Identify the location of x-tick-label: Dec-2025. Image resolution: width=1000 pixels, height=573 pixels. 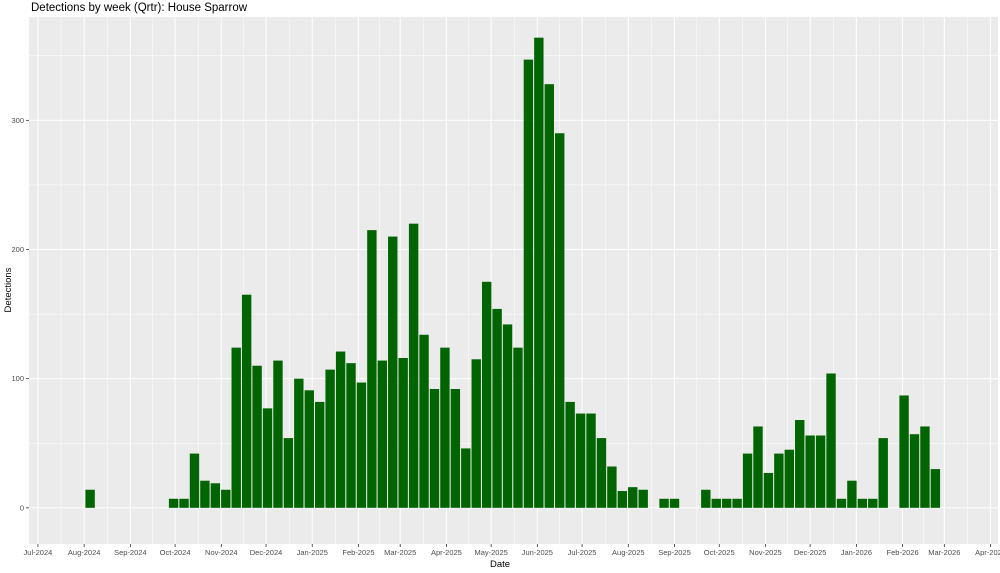
(810, 552).